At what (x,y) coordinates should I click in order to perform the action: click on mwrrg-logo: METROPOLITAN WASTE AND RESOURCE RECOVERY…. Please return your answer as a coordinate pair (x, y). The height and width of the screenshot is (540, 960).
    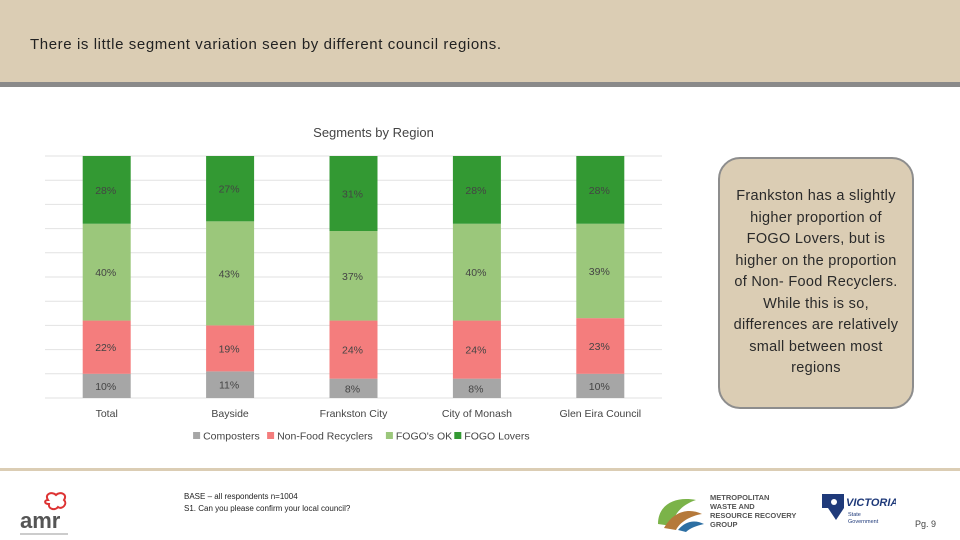
    Looking at the image, I should click on (727, 512).